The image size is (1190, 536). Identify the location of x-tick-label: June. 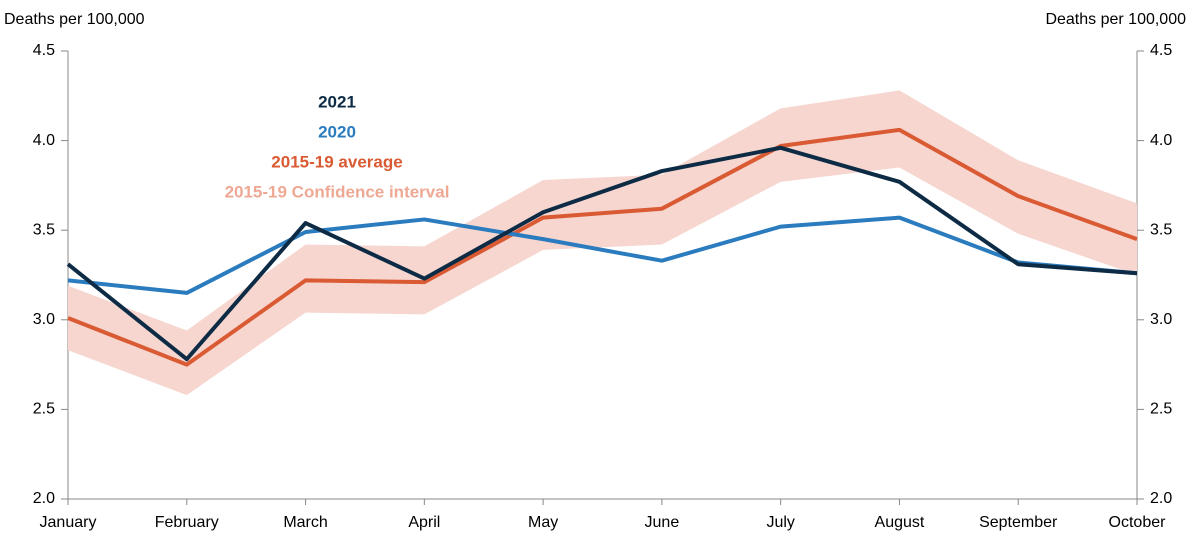
(662, 522).